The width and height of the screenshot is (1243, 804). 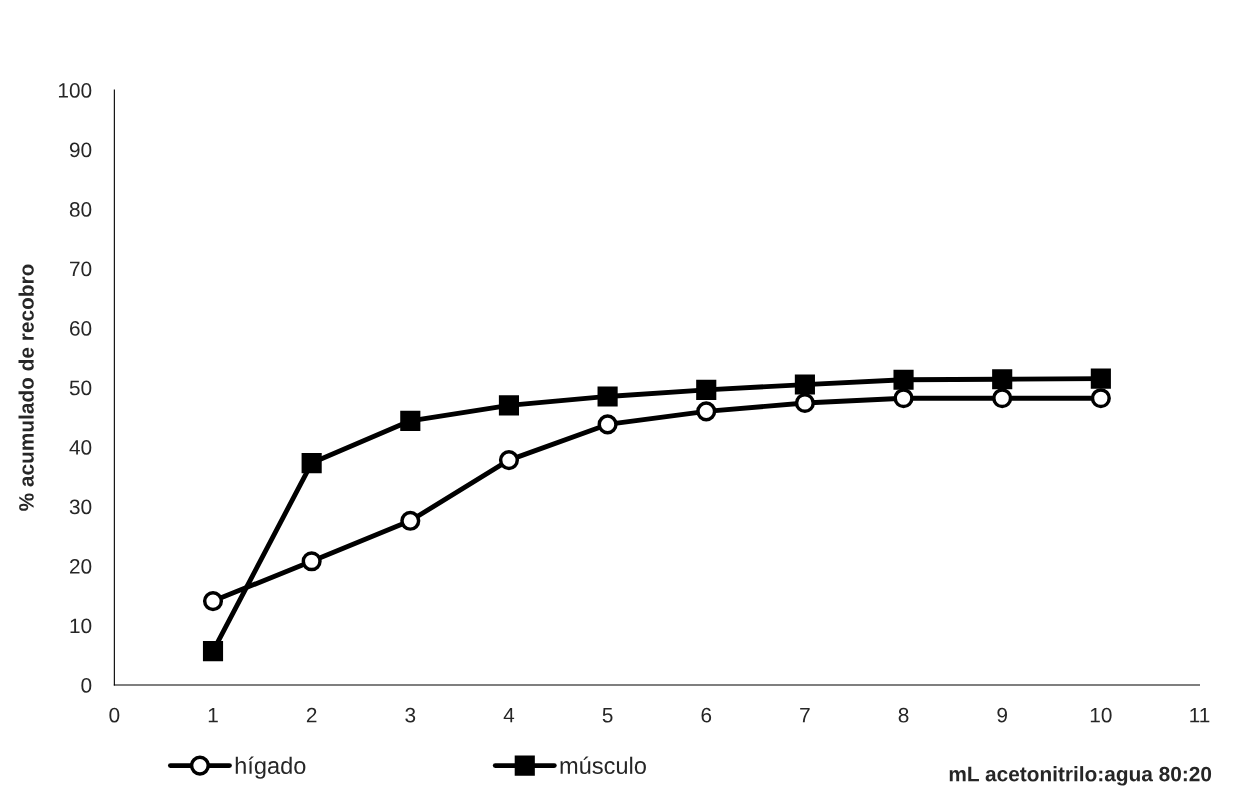 What do you see at coordinates (1101, 715) in the screenshot?
I see `x-tick-label: 10` at bounding box center [1101, 715].